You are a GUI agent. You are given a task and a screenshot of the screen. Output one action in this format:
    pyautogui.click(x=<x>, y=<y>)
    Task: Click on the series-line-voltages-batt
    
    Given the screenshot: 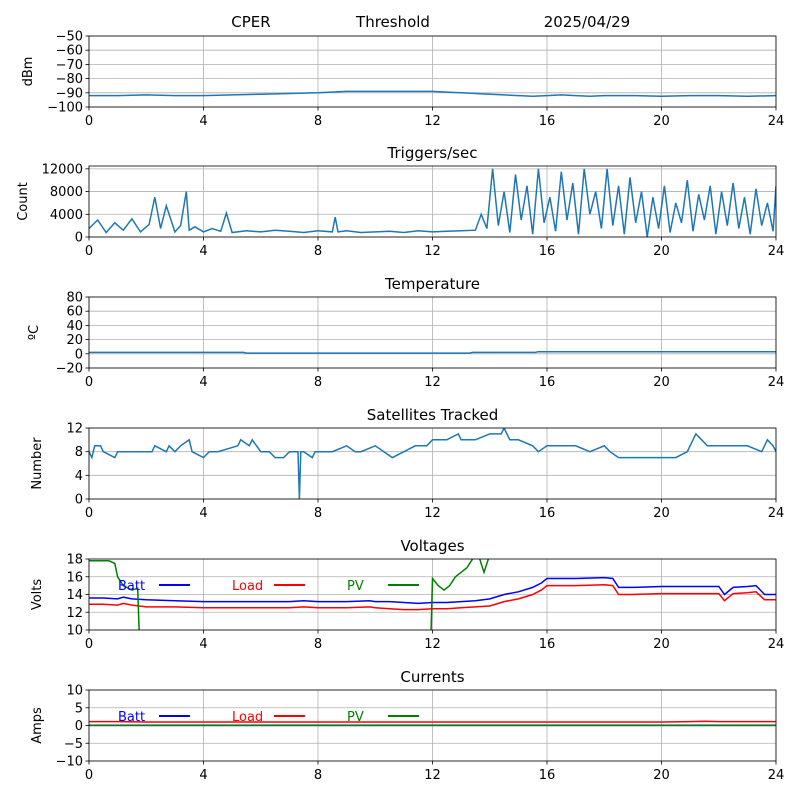 What is the action you would take?
    pyautogui.click(x=432, y=590)
    